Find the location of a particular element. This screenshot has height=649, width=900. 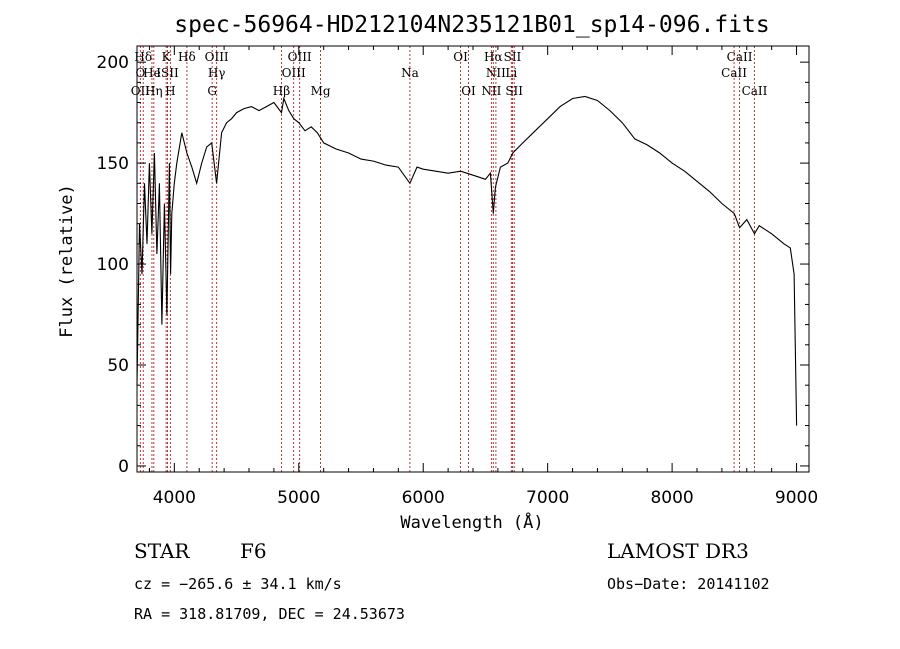

survey-name: LAMOST DR3 is located at coordinates (678, 551).